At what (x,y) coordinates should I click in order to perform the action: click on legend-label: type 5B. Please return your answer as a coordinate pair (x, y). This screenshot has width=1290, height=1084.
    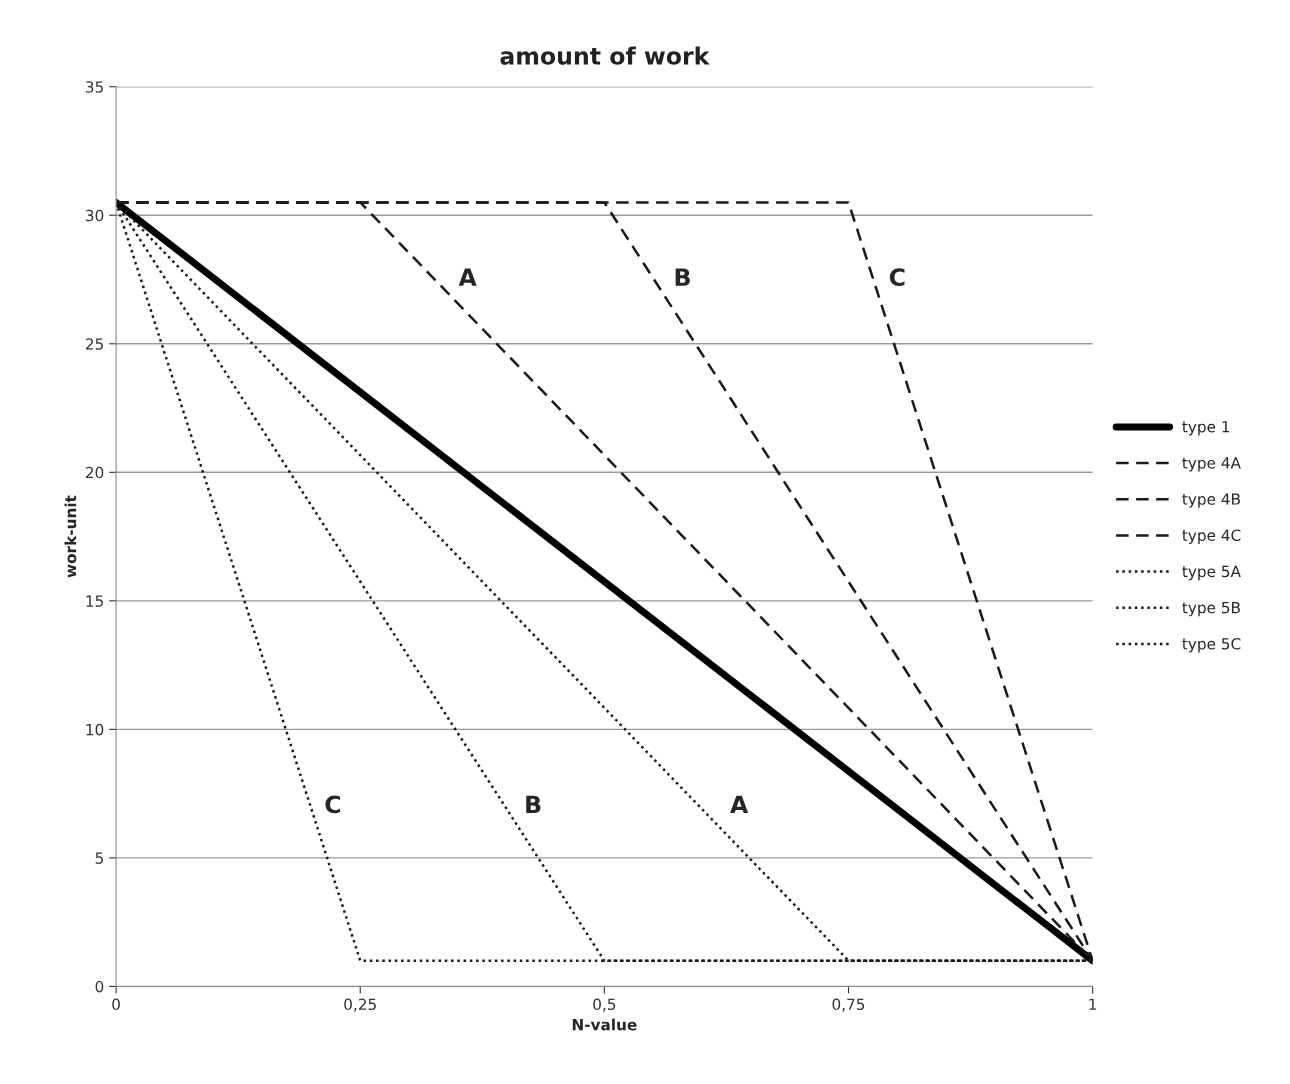
    Looking at the image, I should click on (1211, 609).